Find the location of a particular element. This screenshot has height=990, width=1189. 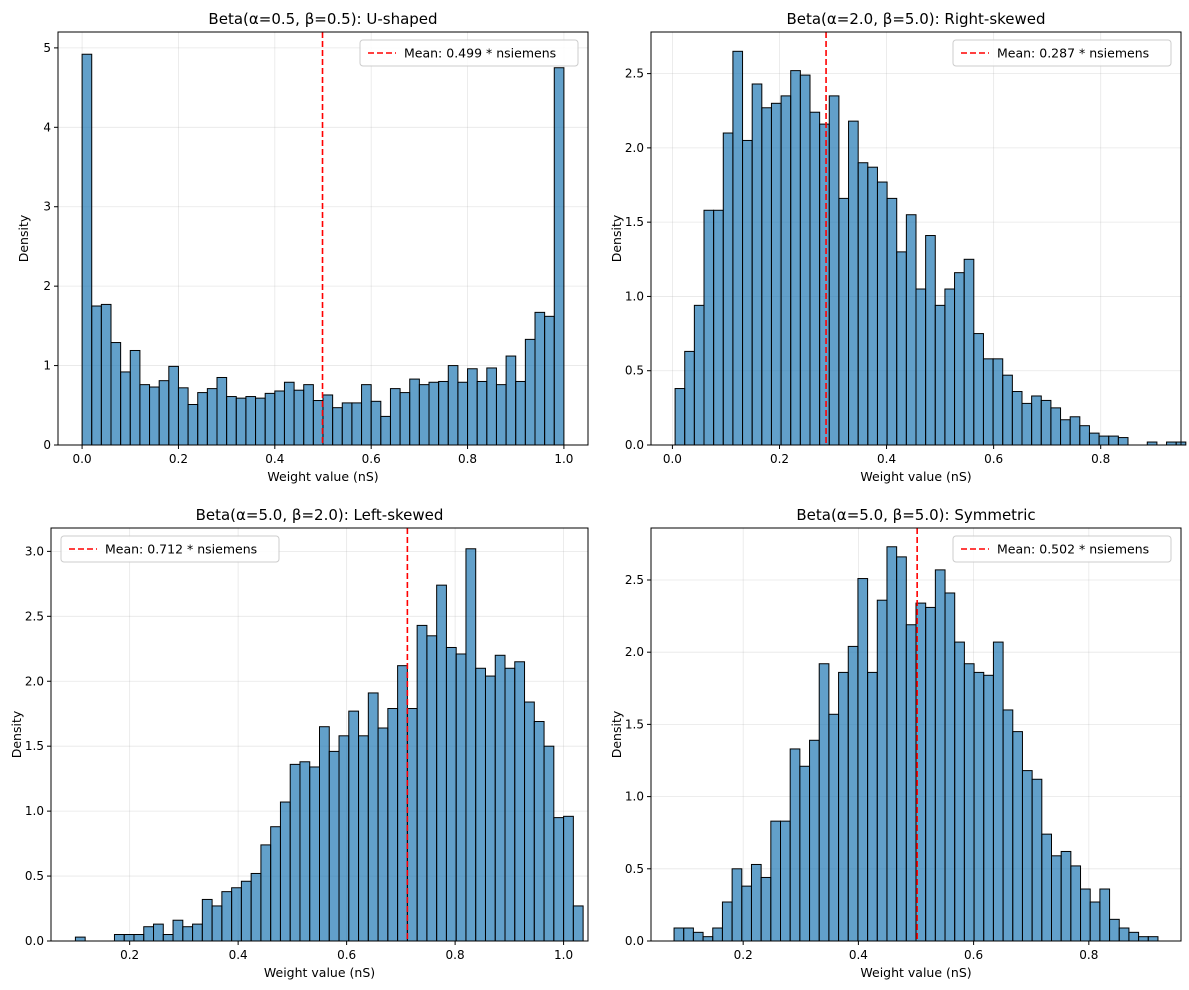

chart-1-legend: Mean: 0.499 * nsiemens is located at coordinates (469, 53).